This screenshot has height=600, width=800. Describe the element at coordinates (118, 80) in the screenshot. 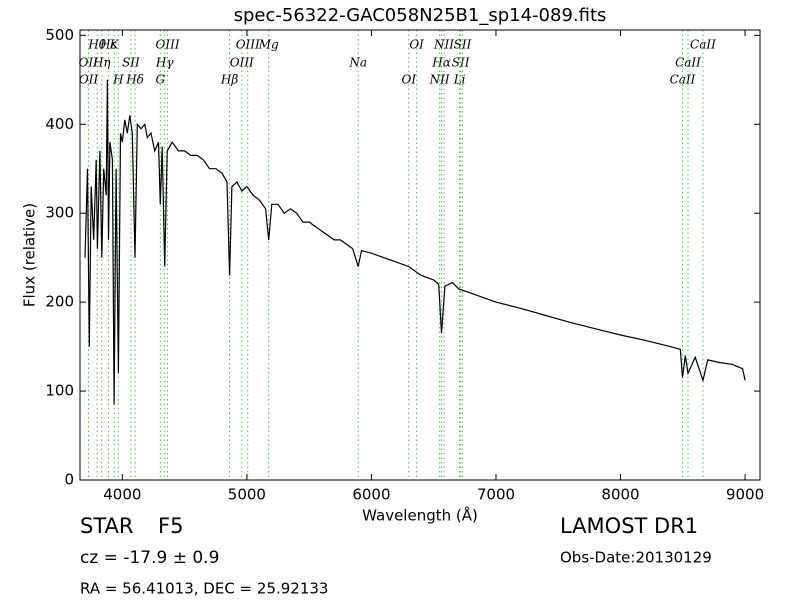

I see `spectral-line-label: H` at that location.